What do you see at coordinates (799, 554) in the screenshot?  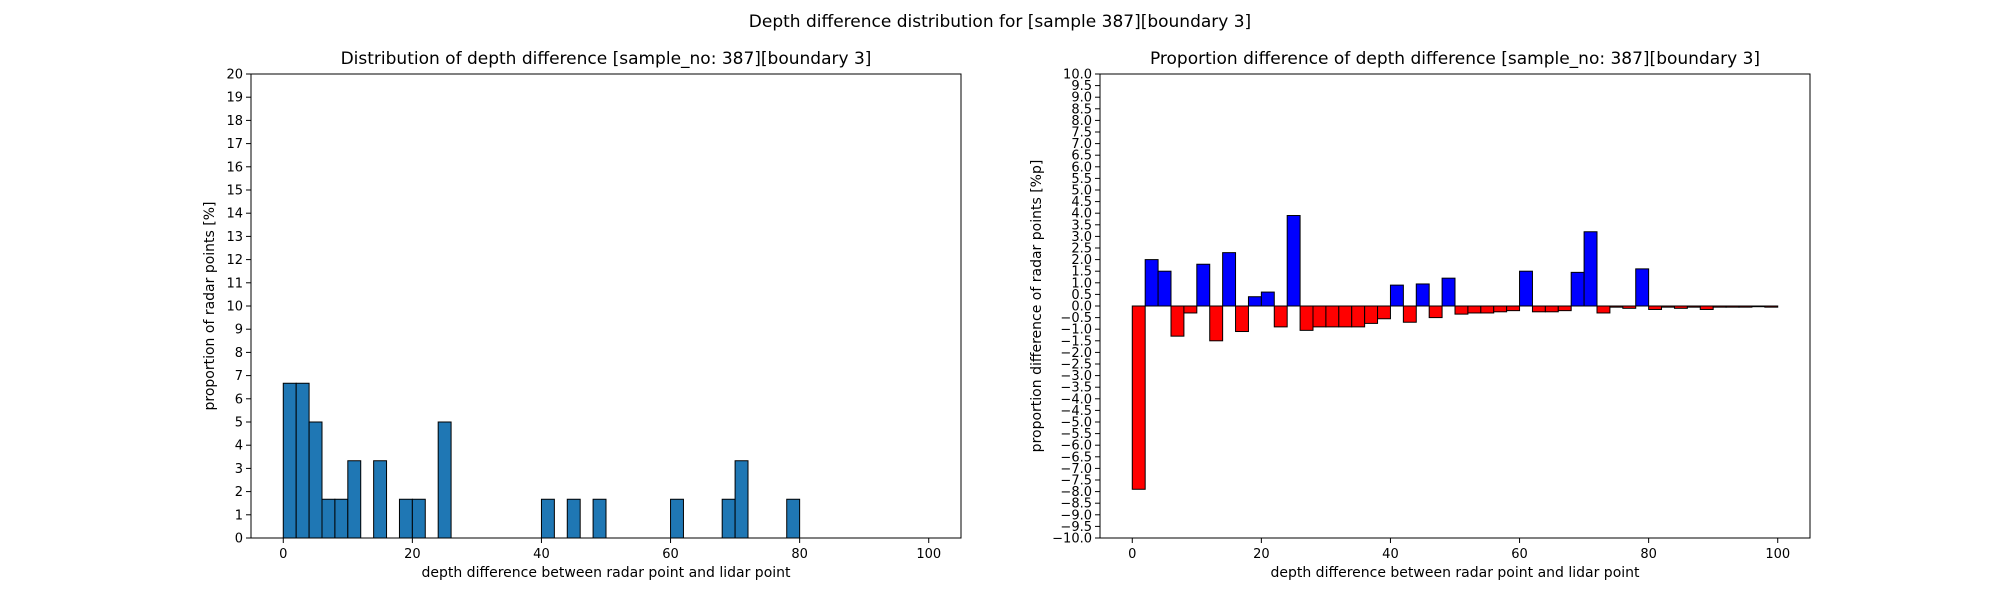 I see `left-x-tick-label: 80` at bounding box center [799, 554].